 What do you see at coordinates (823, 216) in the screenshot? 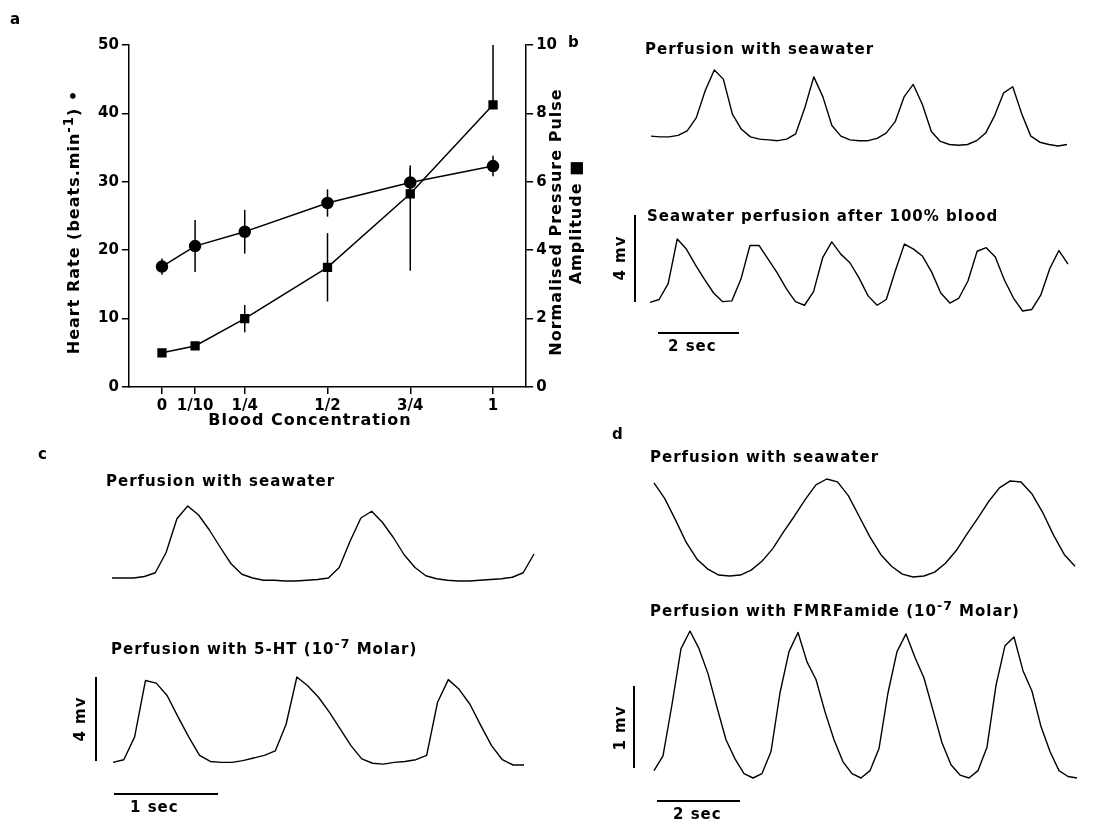
I see `chart-title: Seawater perfusion after 100% blood` at bounding box center [823, 216].